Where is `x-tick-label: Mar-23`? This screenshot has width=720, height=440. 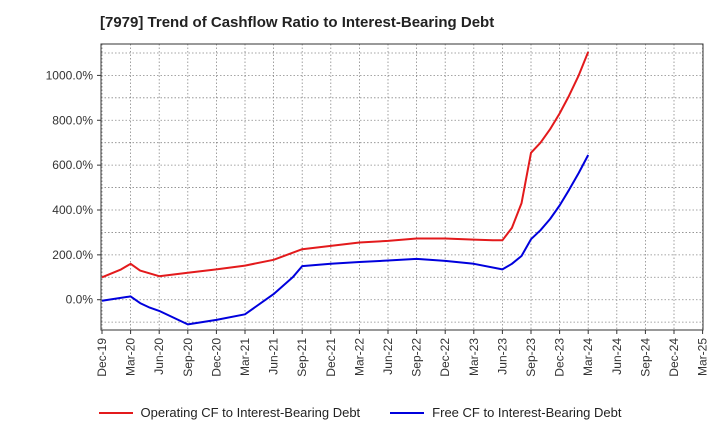
x-tick-label: Mar-23 is located at coordinates (474, 357).